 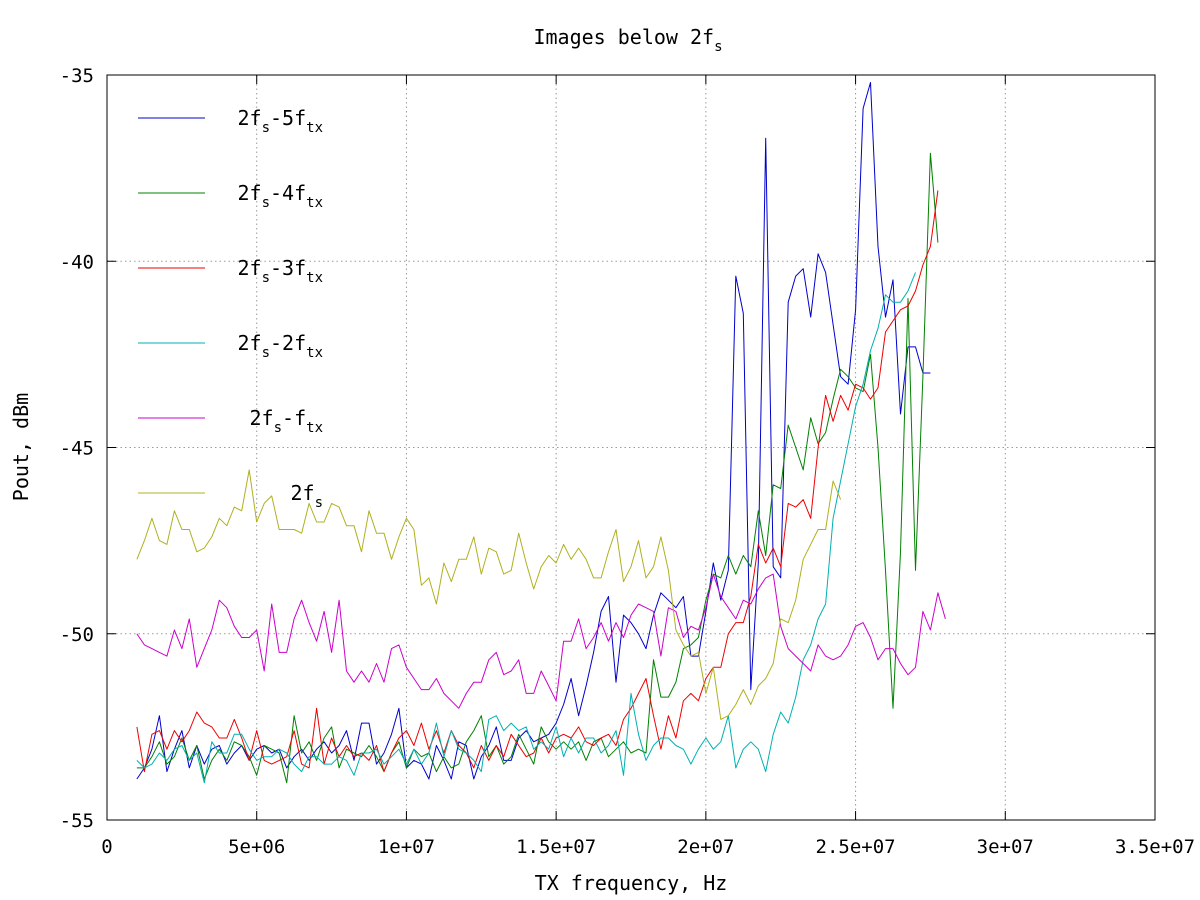 What do you see at coordinates (627, 40) in the screenshot?
I see `chart-title: Images below 2fs` at bounding box center [627, 40].